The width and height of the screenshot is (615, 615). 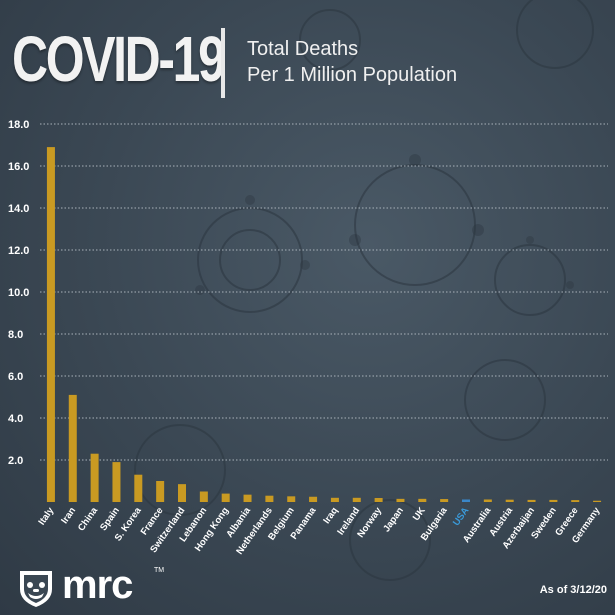 What do you see at coordinates (313, 499) in the screenshot?
I see `bar-panama` at bounding box center [313, 499].